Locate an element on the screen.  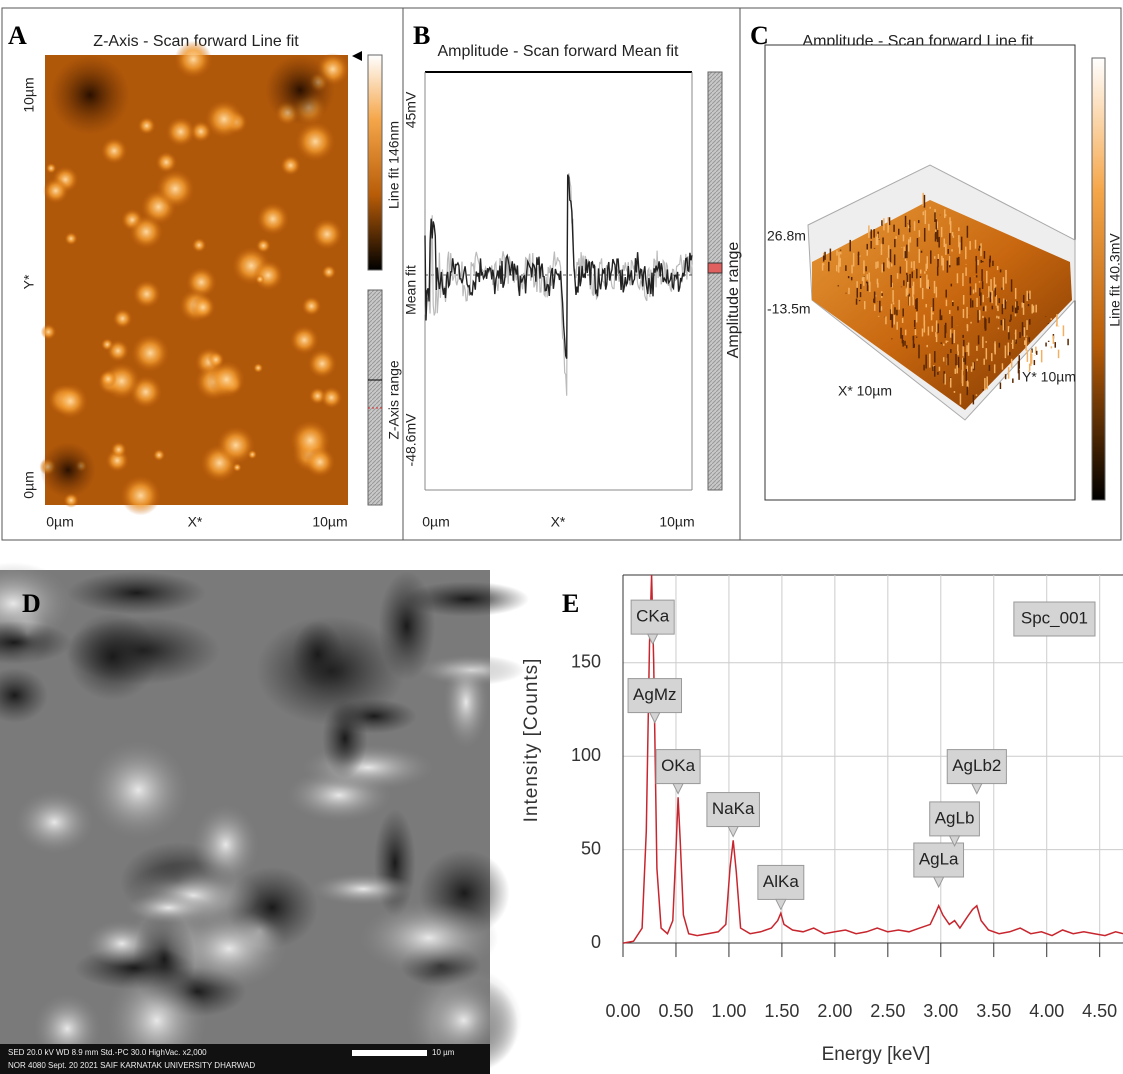
peak-label: OKa is located at coordinates (678, 765).